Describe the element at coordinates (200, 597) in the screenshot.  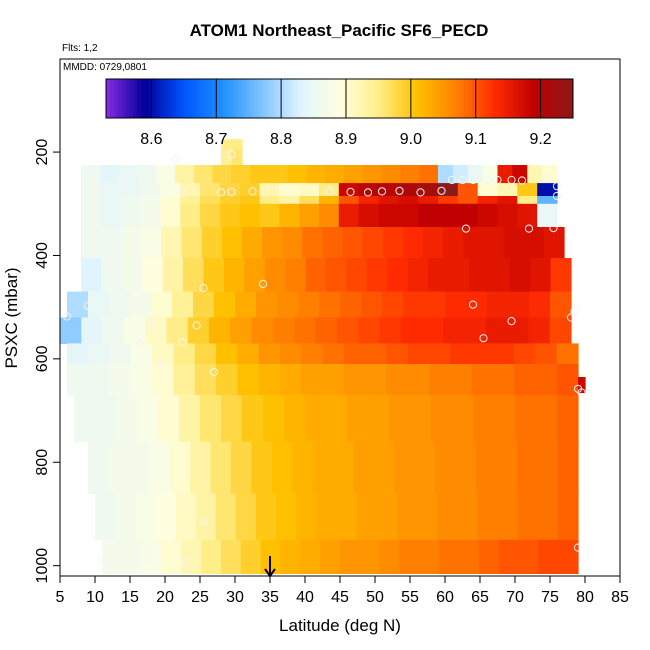
I see `x-tick-label: 25` at that location.